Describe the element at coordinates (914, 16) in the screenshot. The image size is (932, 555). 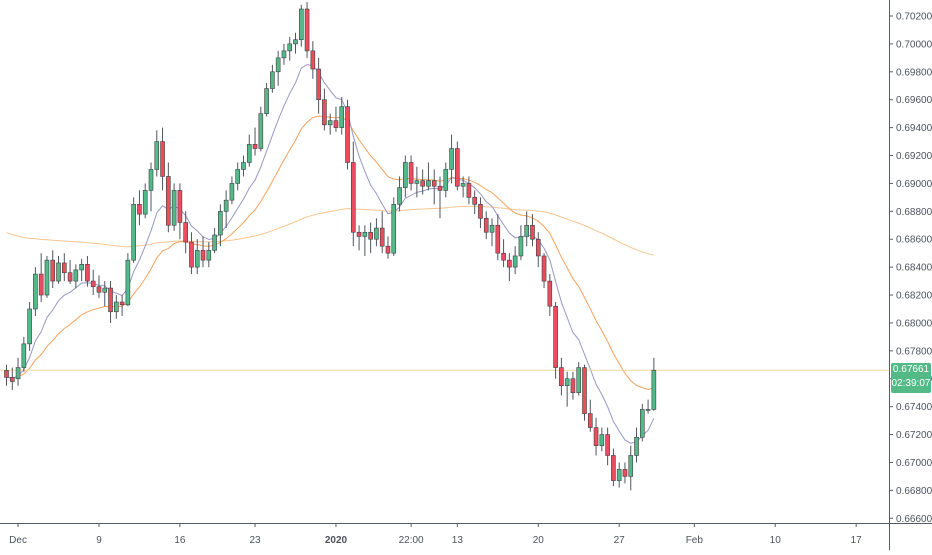
I see `y-tick-label: 0.70200` at that location.